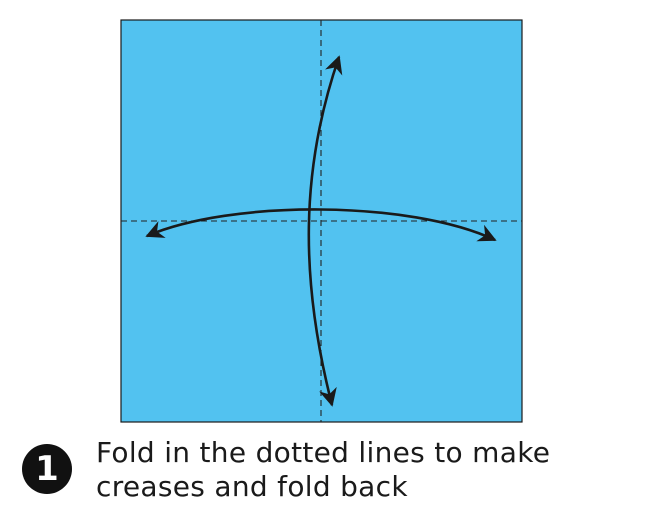 The width and height of the screenshot is (647, 527). Describe the element at coordinates (323, 452) in the screenshot. I see `step-text-line-1: Fold in the dotted lines to make` at that location.